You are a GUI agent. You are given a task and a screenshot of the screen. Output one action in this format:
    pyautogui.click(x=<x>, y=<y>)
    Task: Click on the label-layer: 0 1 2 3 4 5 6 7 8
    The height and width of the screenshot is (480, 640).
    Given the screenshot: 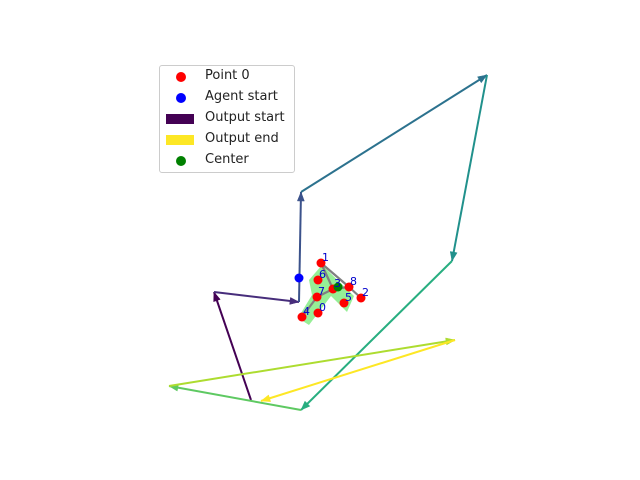 What is the action you would take?
    pyautogui.click(x=336, y=284)
    